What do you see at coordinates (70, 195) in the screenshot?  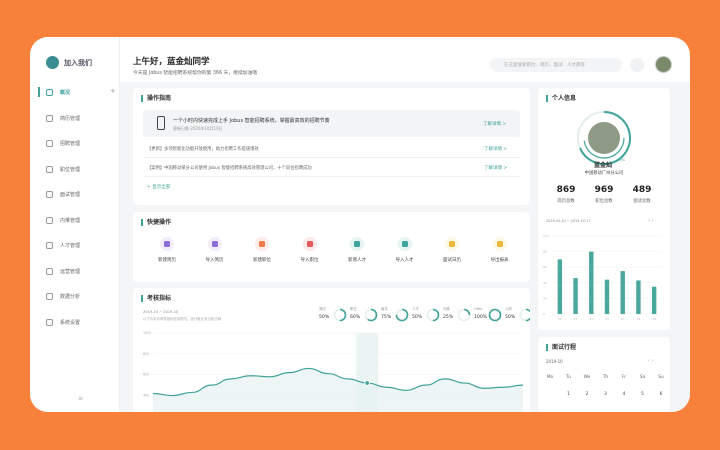 I see `menu-item: 面试管理` at bounding box center [70, 195].